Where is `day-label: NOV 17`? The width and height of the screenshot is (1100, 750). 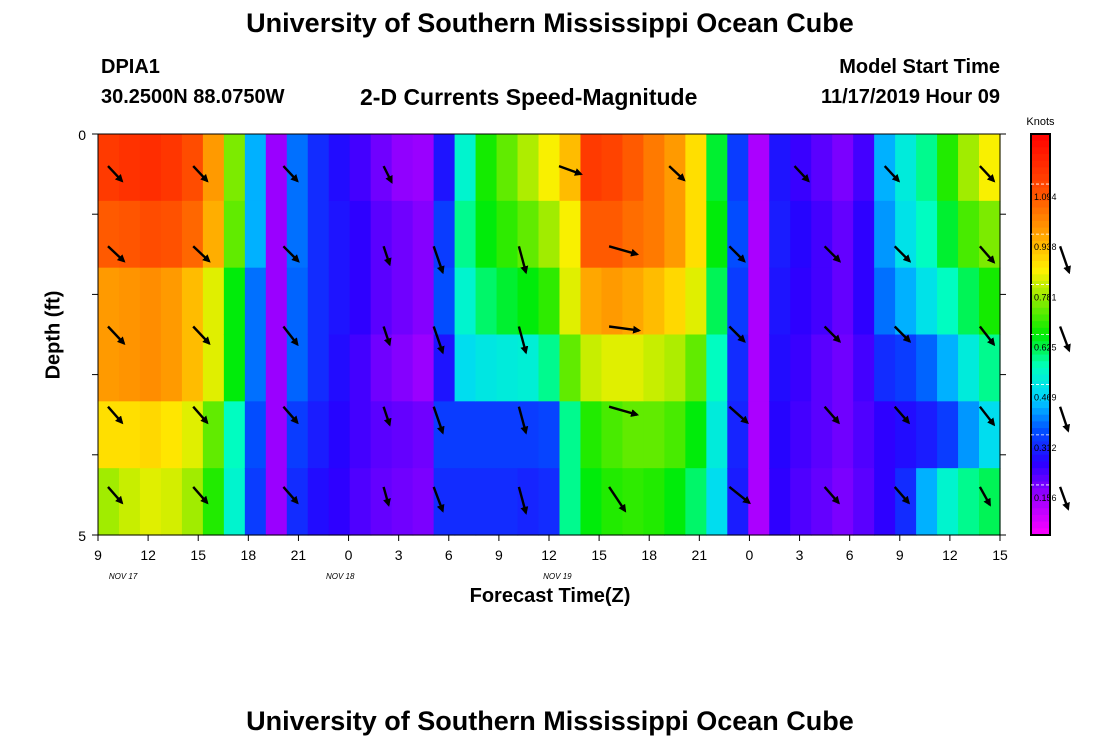
day-label: NOV 17 is located at coordinates (123, 576).